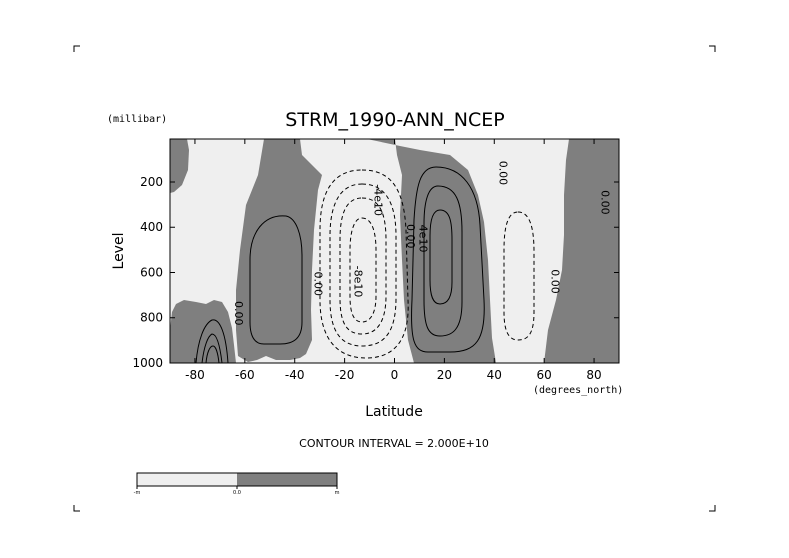 This screenshot has height=558, width=789. What do you see at coordinates (544, 375) in the screenshot?
I see `x-tick-label: 60` at bounding box center [544, 375].